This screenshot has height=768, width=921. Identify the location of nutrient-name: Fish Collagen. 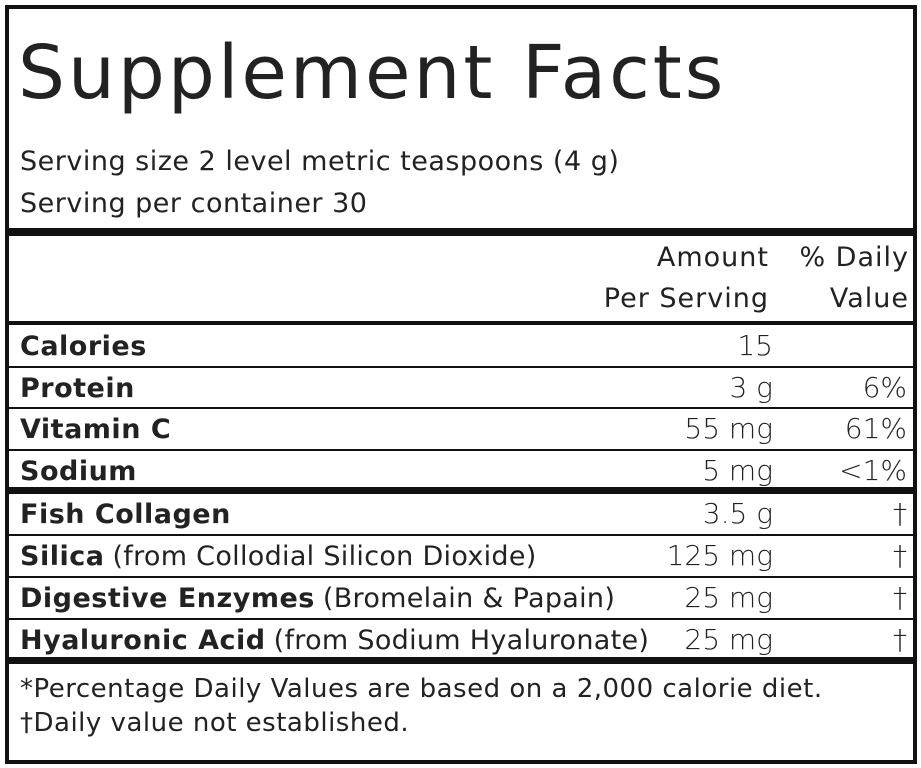
(125, 514).